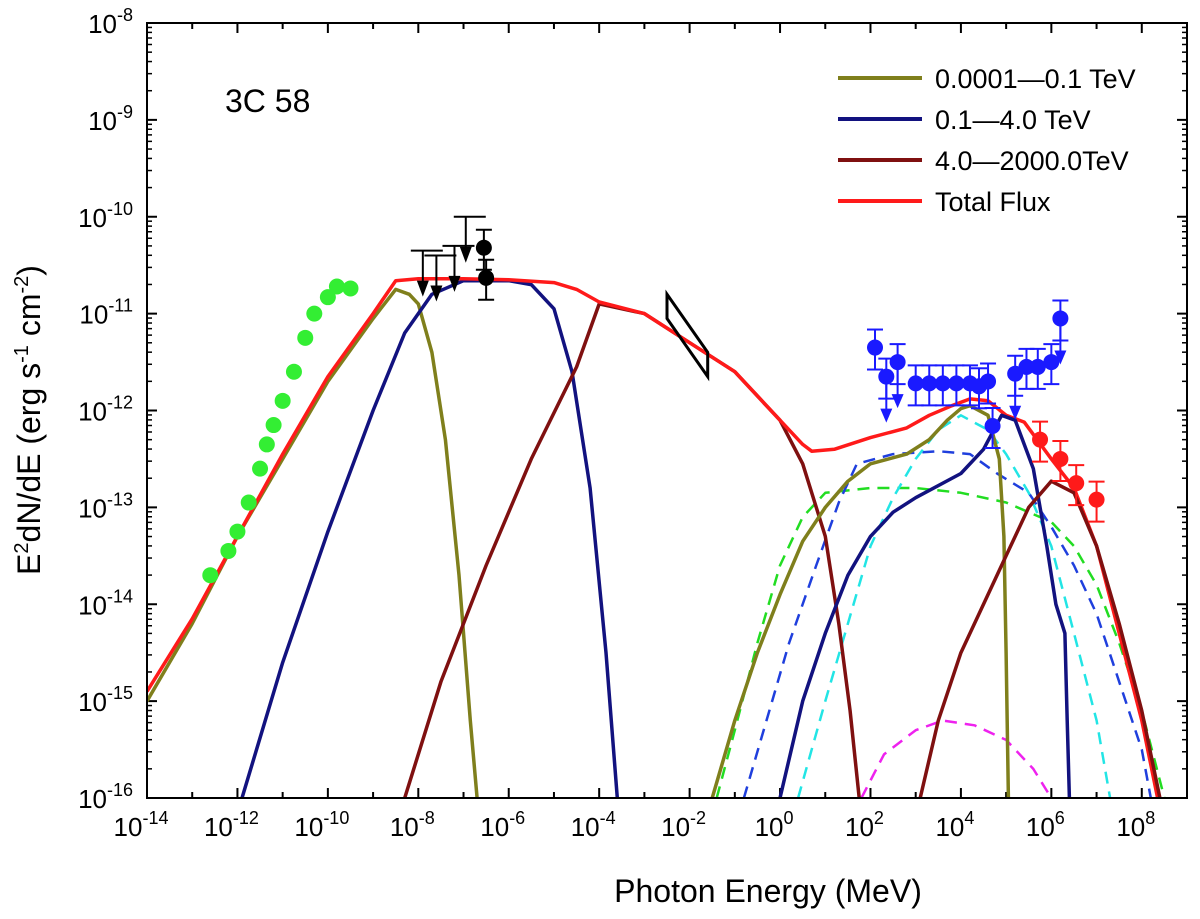 The width and height of the screenshot is (1200, 919). Describe the element at coordinates (29, 453) in the screenshot. I see `y-label-mid: dN/dE (erg s` at that location.